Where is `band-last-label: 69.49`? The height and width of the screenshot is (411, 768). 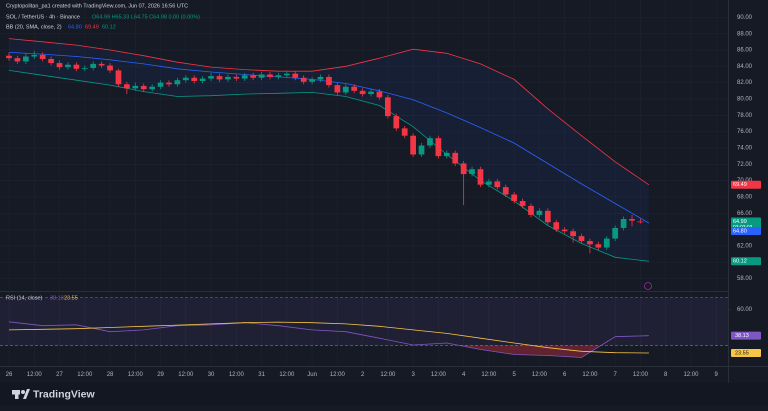 band-last-label: 69.49 is located at coordinates (740, 185).